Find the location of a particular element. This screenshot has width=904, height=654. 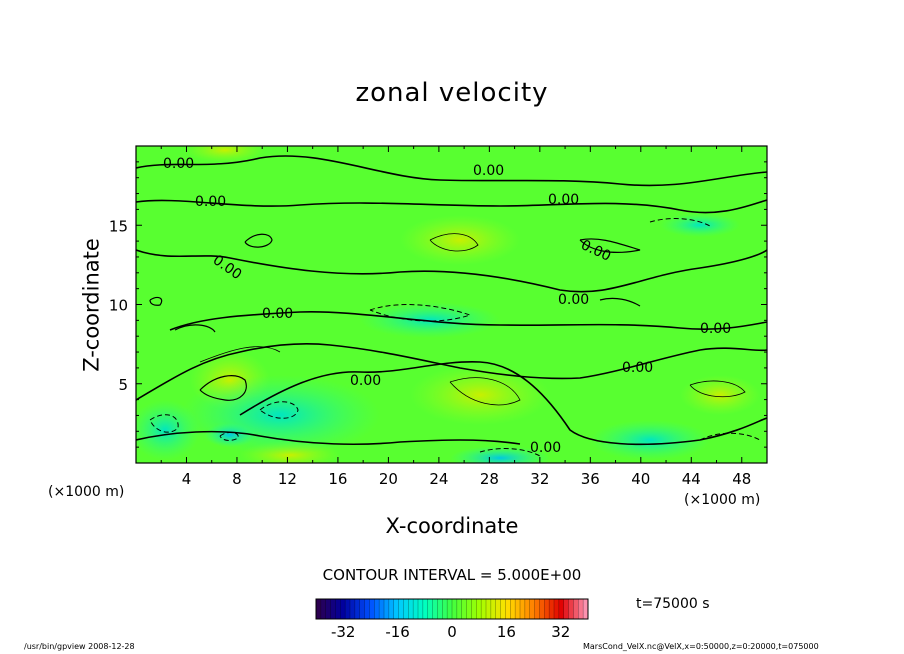

colorbar-tick-label: 0 is located at coordinates (452, 632).